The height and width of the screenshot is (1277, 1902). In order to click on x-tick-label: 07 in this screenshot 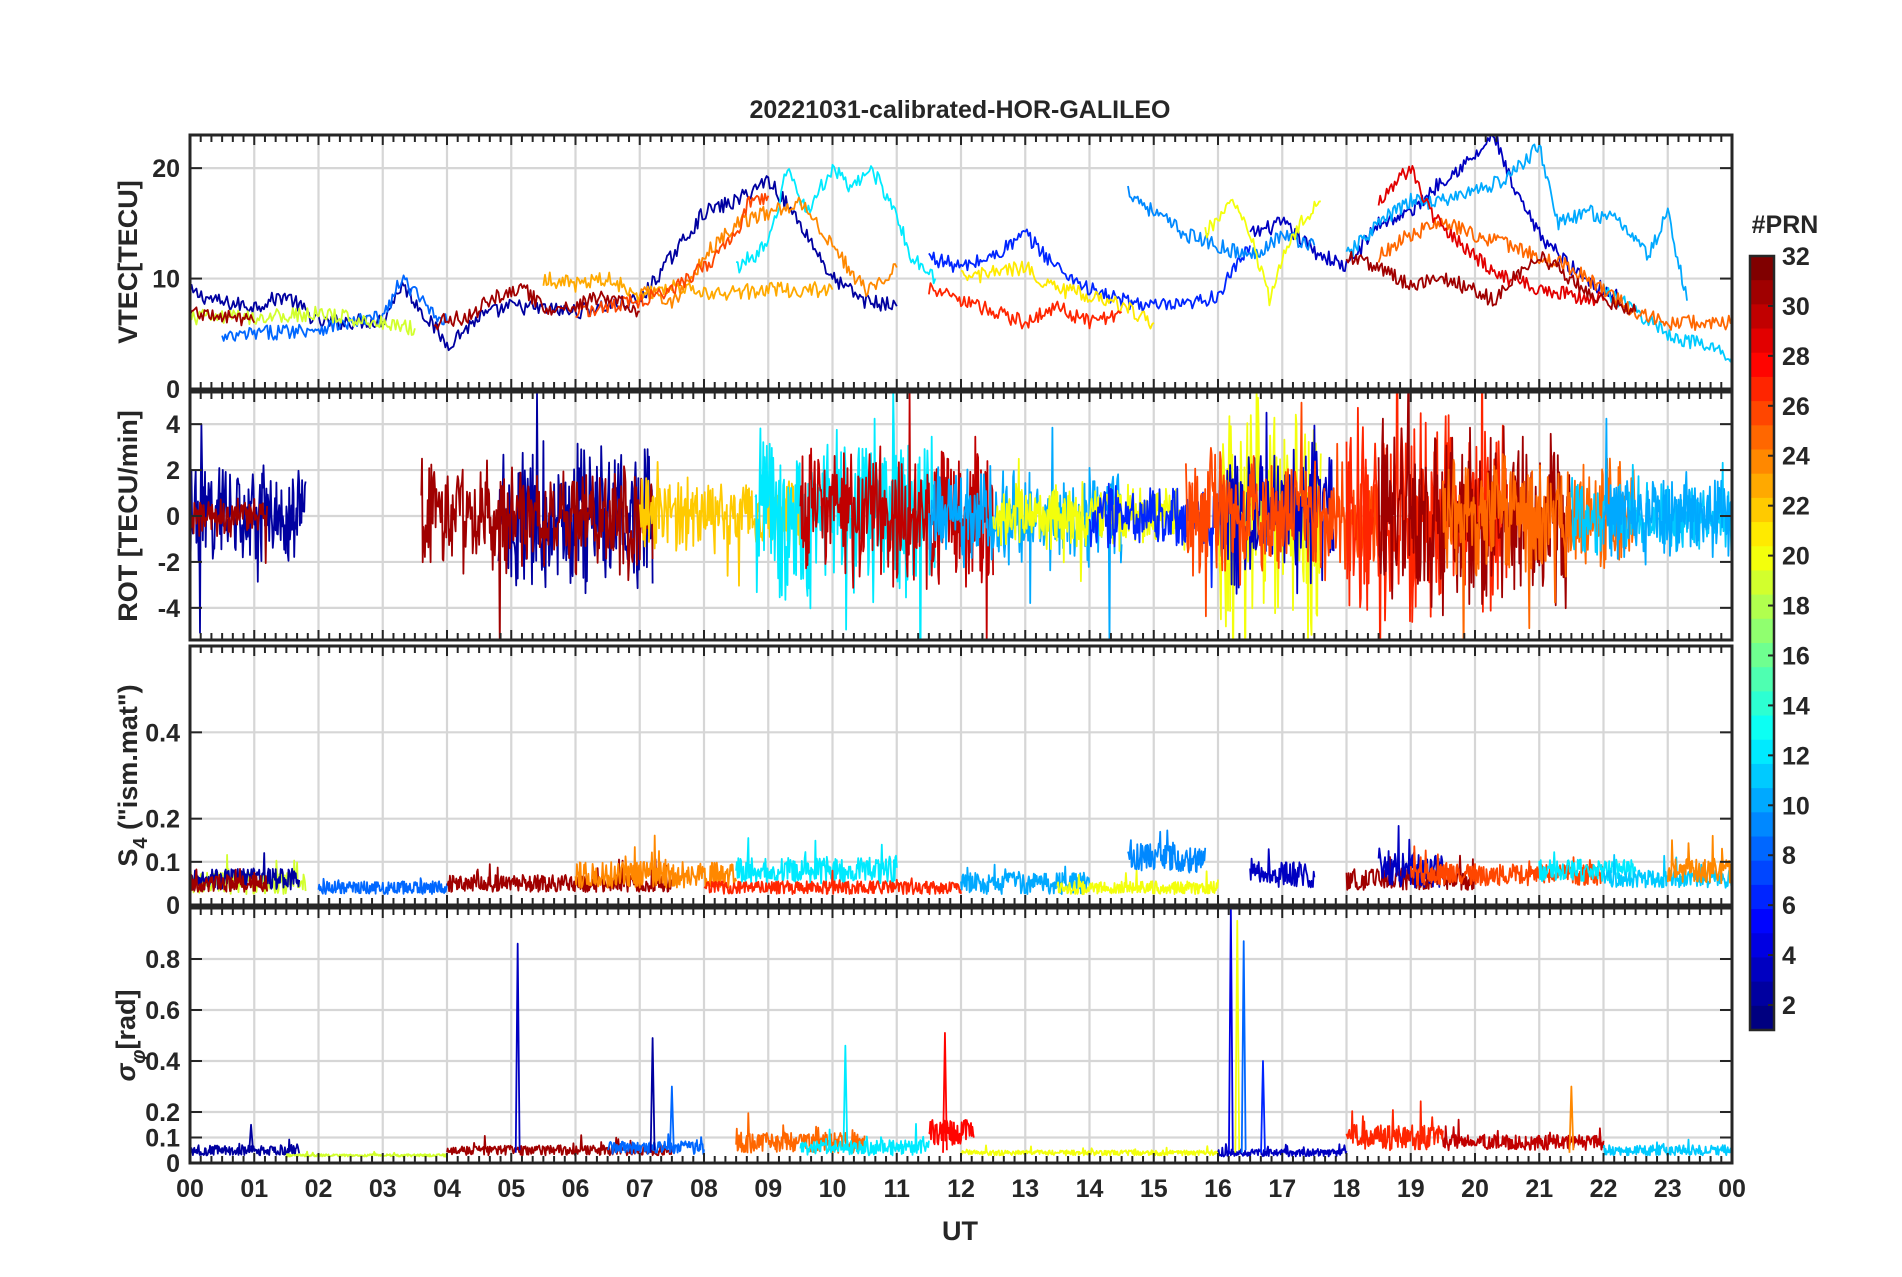, I will do `click(640, 1189)`.